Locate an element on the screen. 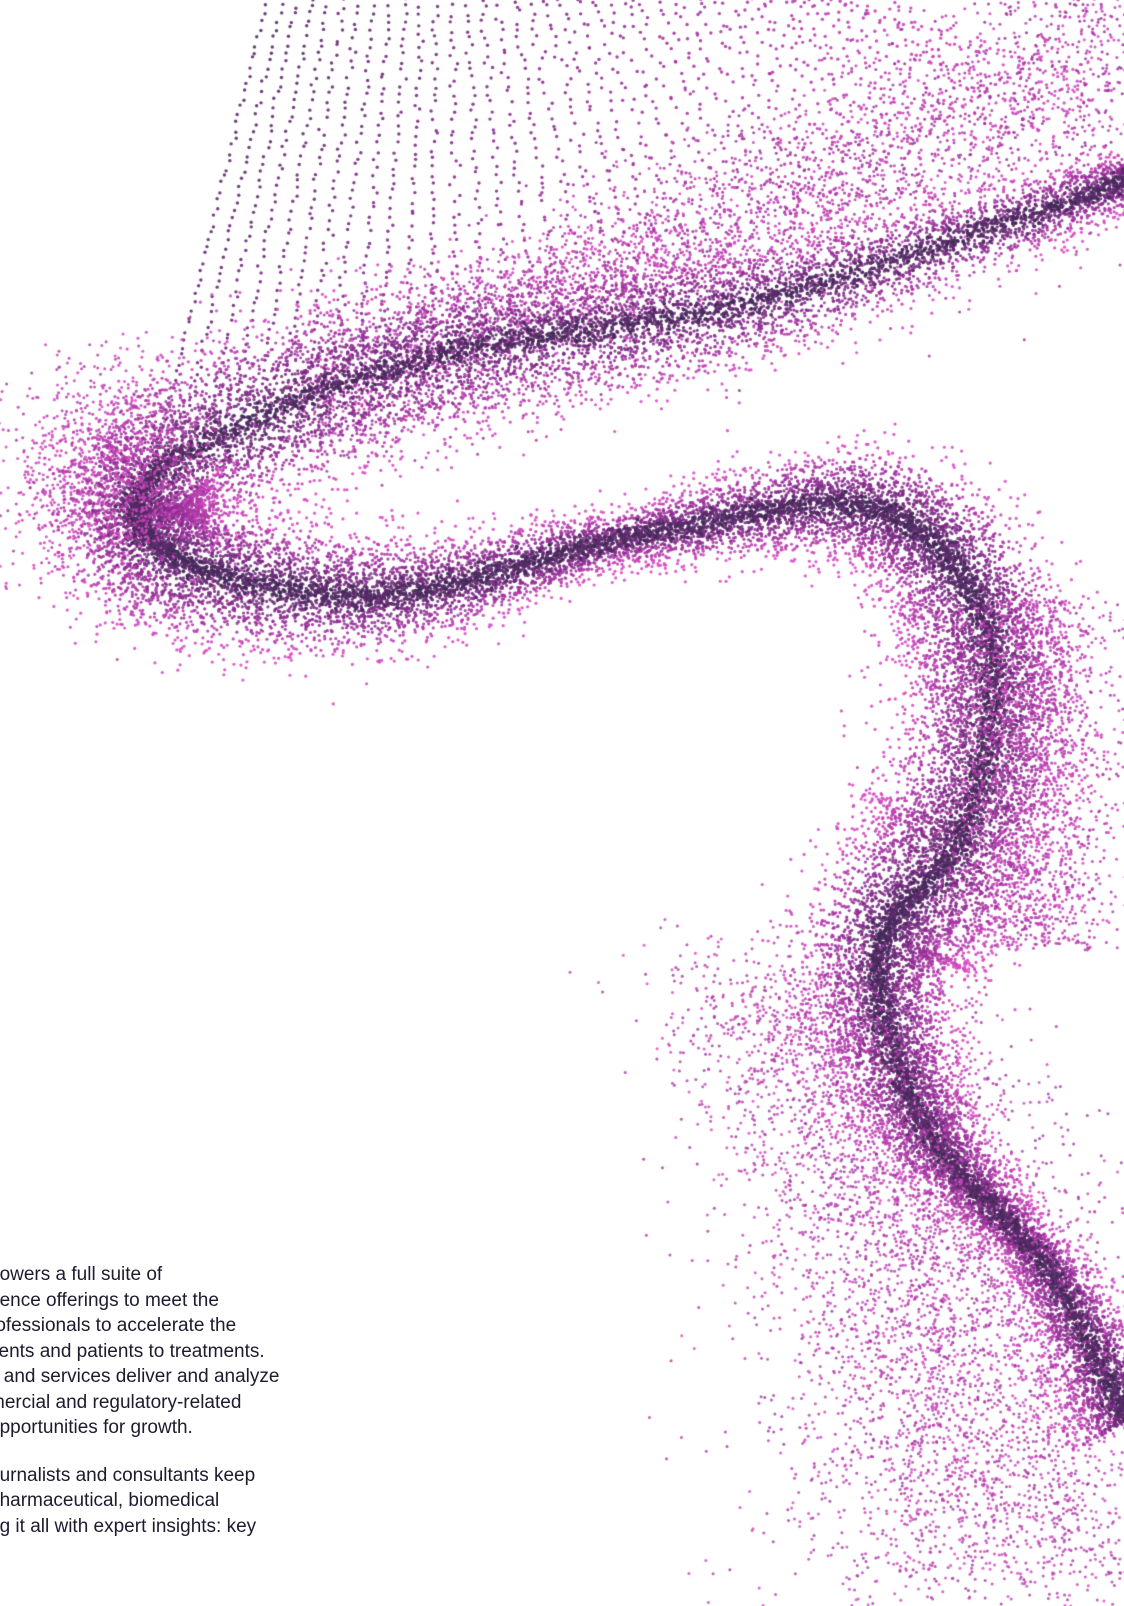  paragraph-1-line: tients and patients to treatments. is located at coordinates (132, 1351).